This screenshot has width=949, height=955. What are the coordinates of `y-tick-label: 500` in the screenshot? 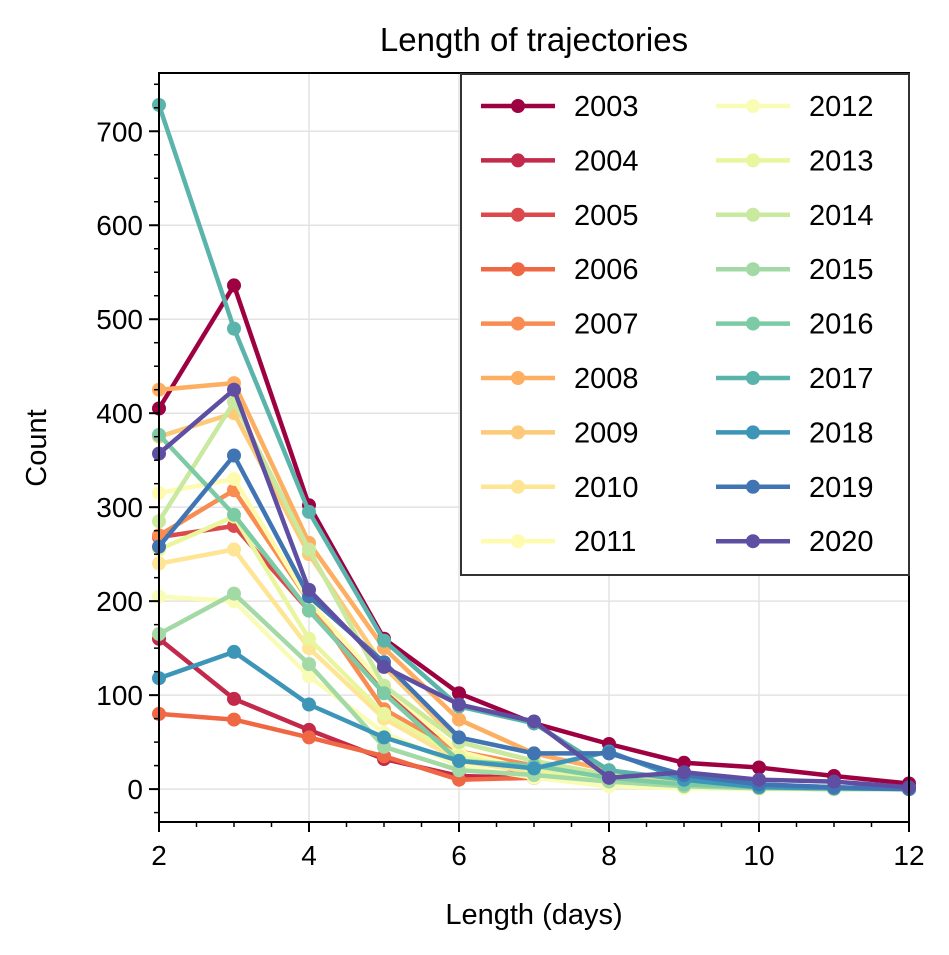 It's located at (119, 319).